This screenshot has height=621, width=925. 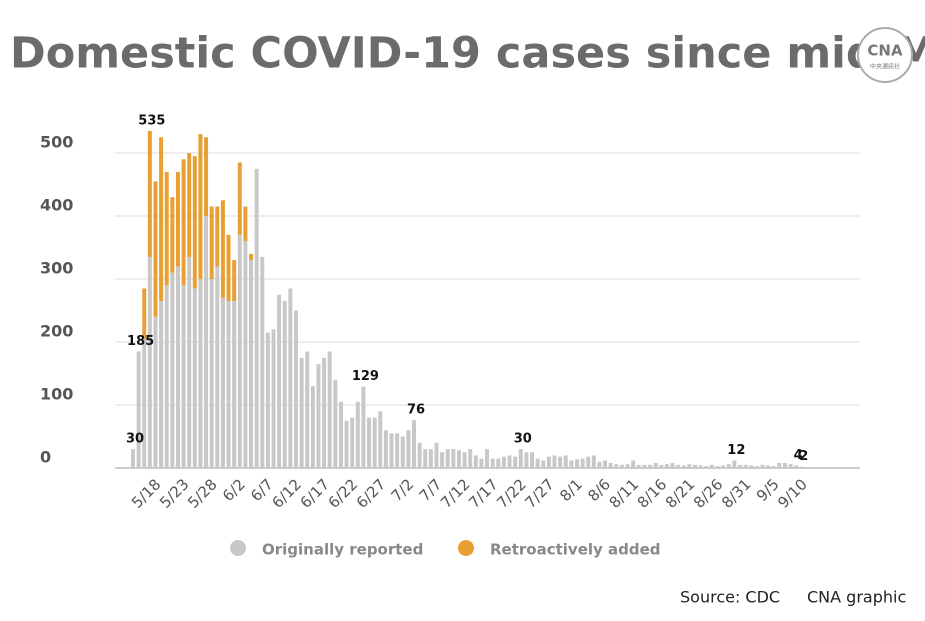 I want to click on data-label: 2, so click(x=803, y=456).